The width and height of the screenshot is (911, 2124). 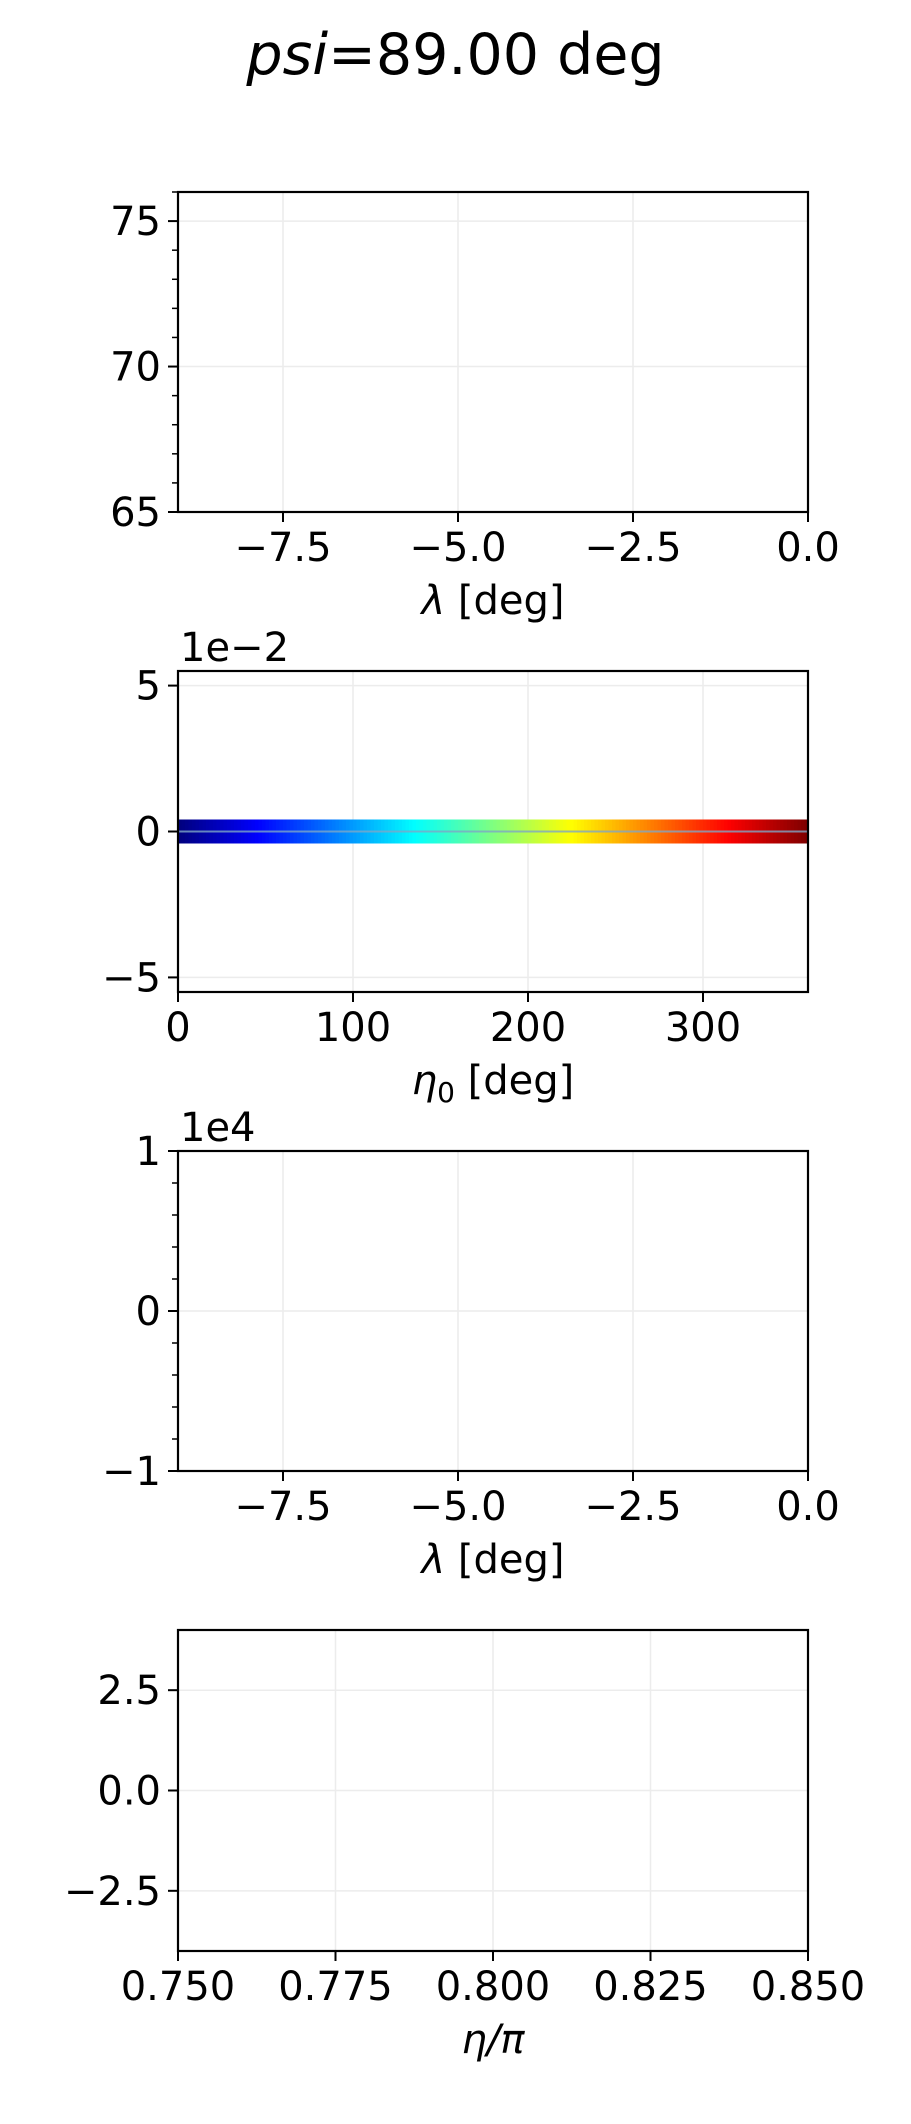 What do you see at coordinates (135, 368) in the screenshot?
I see `y-tick-label: 70` at bounding box center [135, 368].